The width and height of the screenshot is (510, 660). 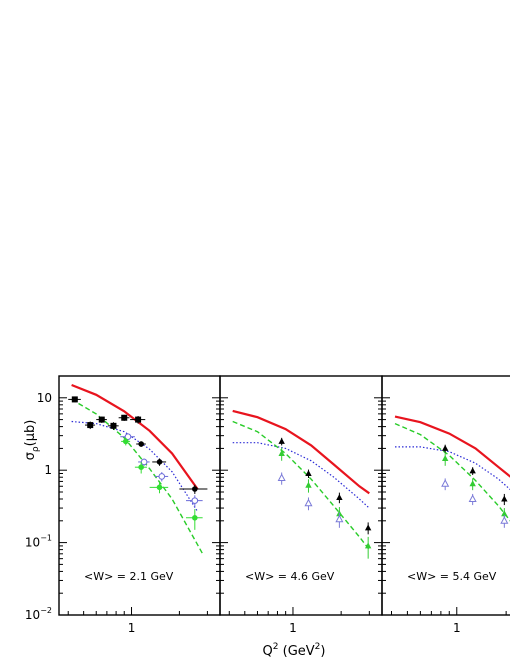 What do you see at coordinates (46, 610) in the screenshot?
I see `y-tick-label-exponent: −2` at bounding box center [46, 610].